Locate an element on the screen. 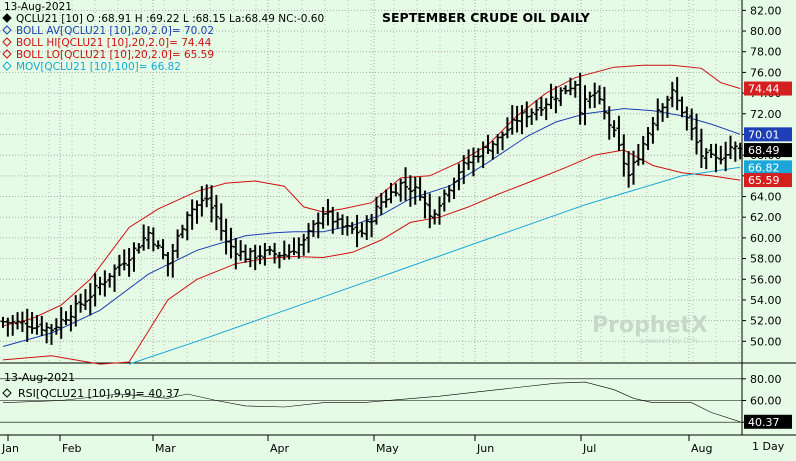 This screenshot has height=461, width=796. month-label: Jan is located at coordinates (10, 448).